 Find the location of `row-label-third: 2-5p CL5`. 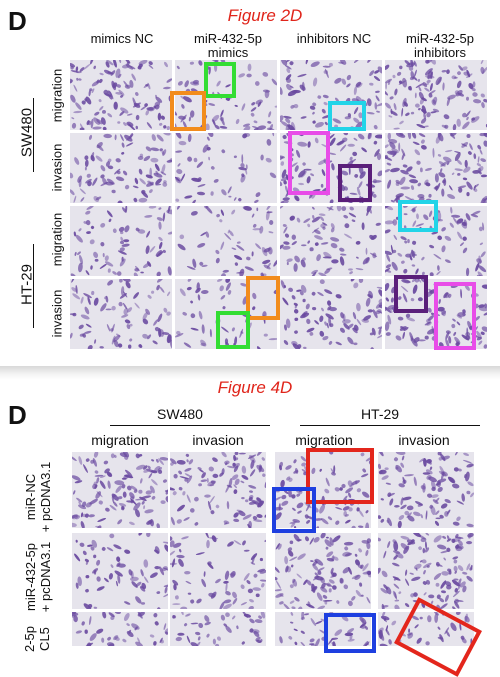

row-label-third: 2-5p CL5 is located at coordinates (37, 639).